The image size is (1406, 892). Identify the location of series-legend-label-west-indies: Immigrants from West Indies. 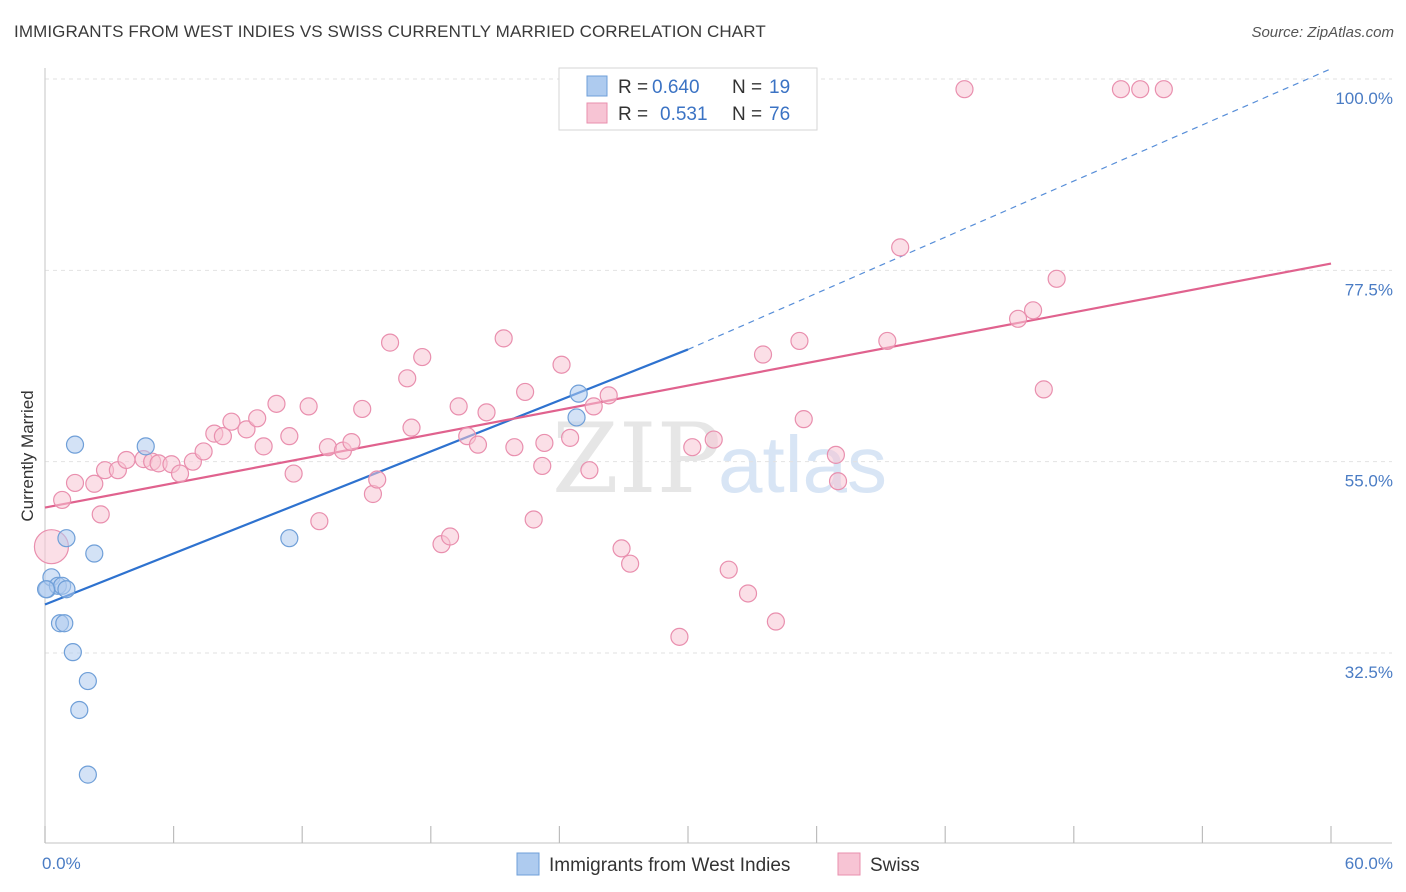
(669, 865).